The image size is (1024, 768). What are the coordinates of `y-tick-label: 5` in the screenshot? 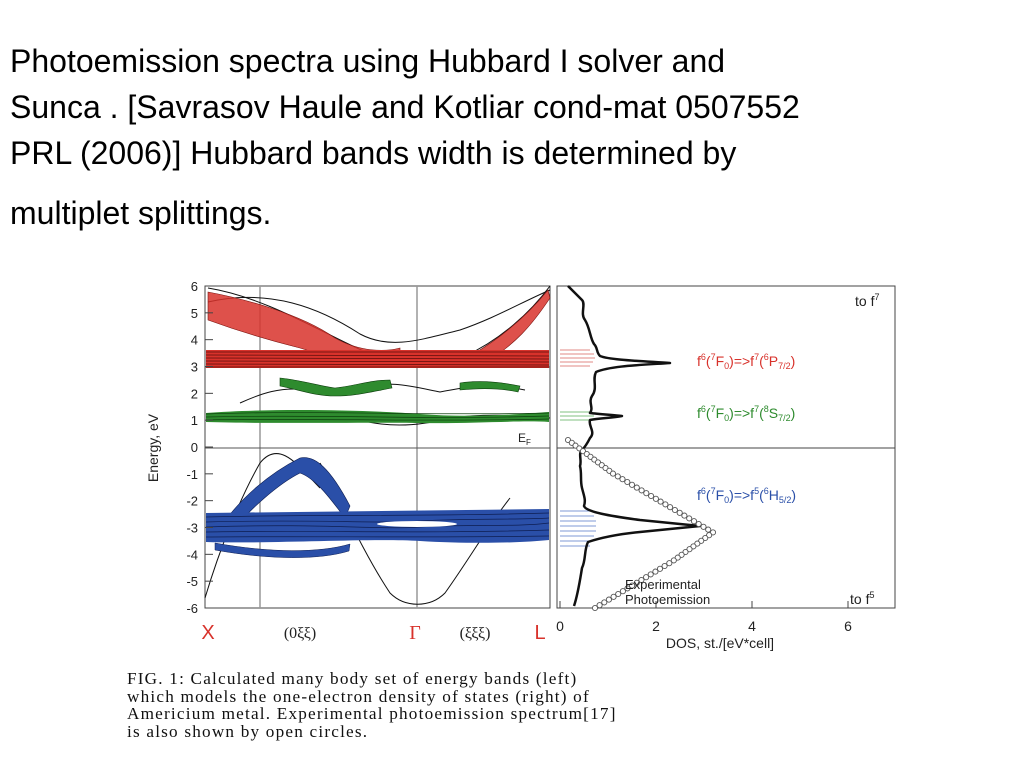 It's located at (194, 313).